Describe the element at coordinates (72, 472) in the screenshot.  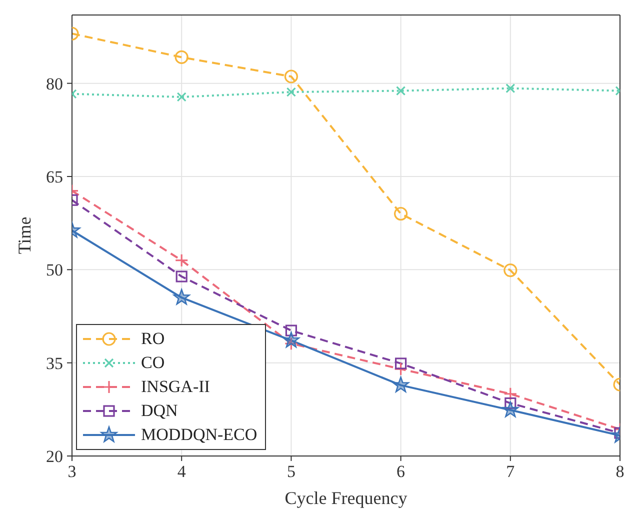
I see `x-tick-label: 3` at that location.